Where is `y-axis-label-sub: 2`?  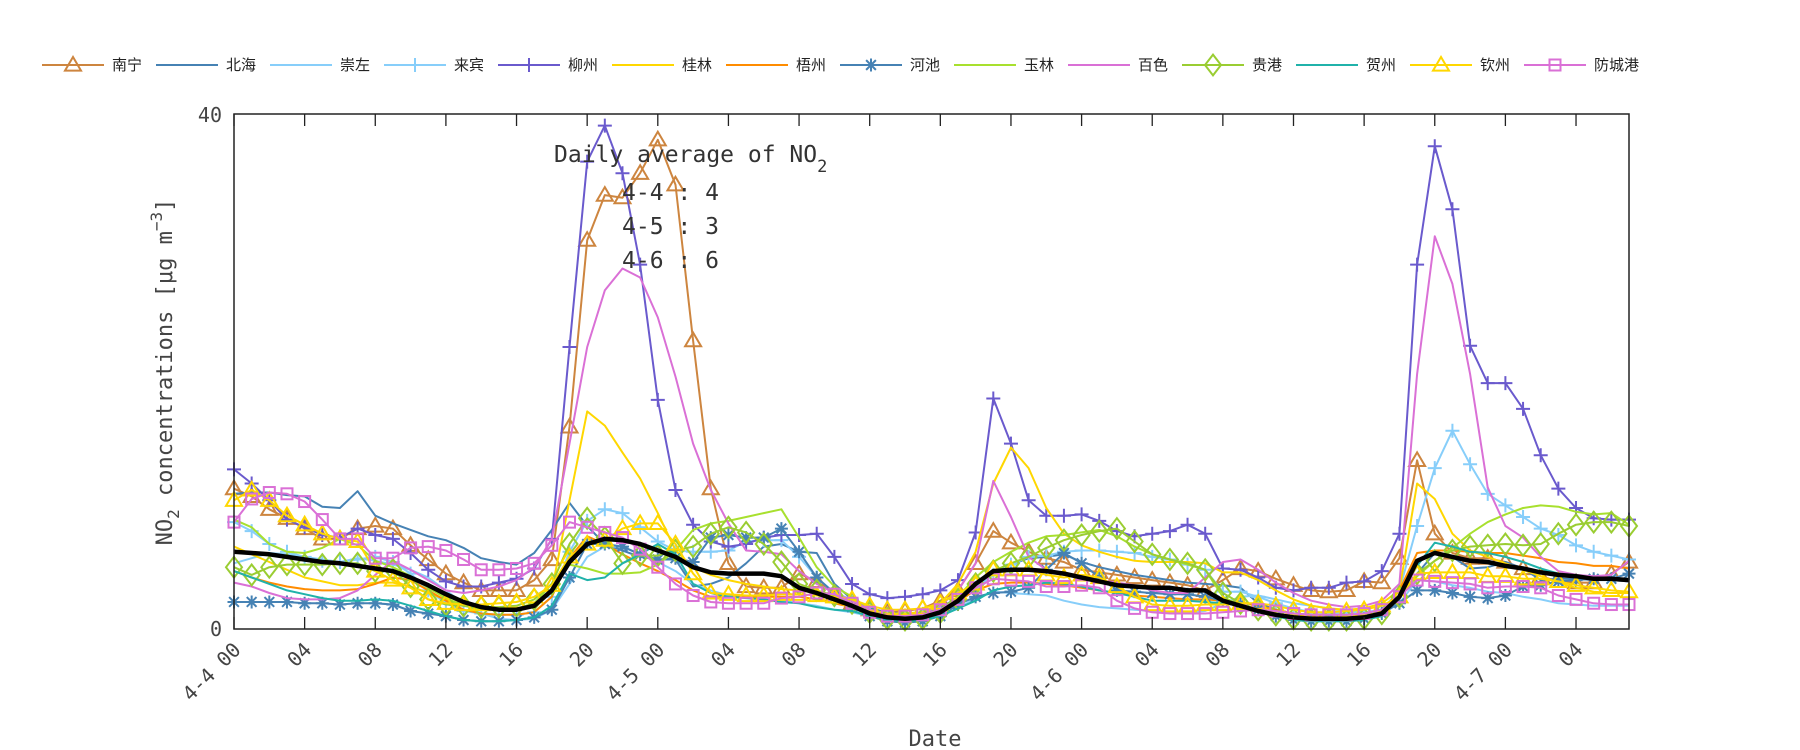
y-axis-label-sub: 2 is located at coordinates (173, 514).